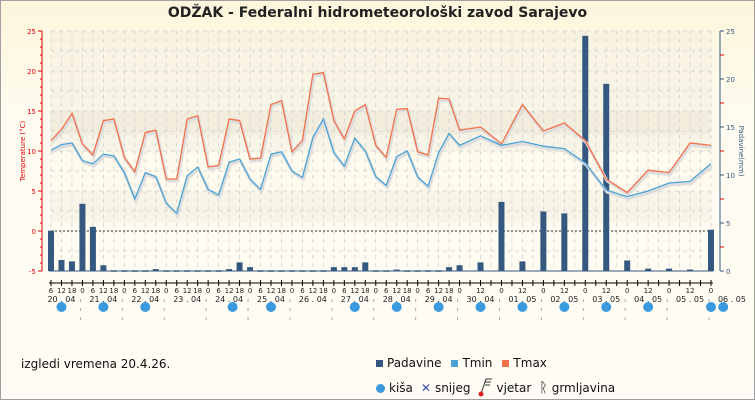 This screenshot has width=755, height=400. What do you see at coordinates (730, 176) in the screenshot?
I see `y2-tick-label: 10` at bounding box center [730, 176].